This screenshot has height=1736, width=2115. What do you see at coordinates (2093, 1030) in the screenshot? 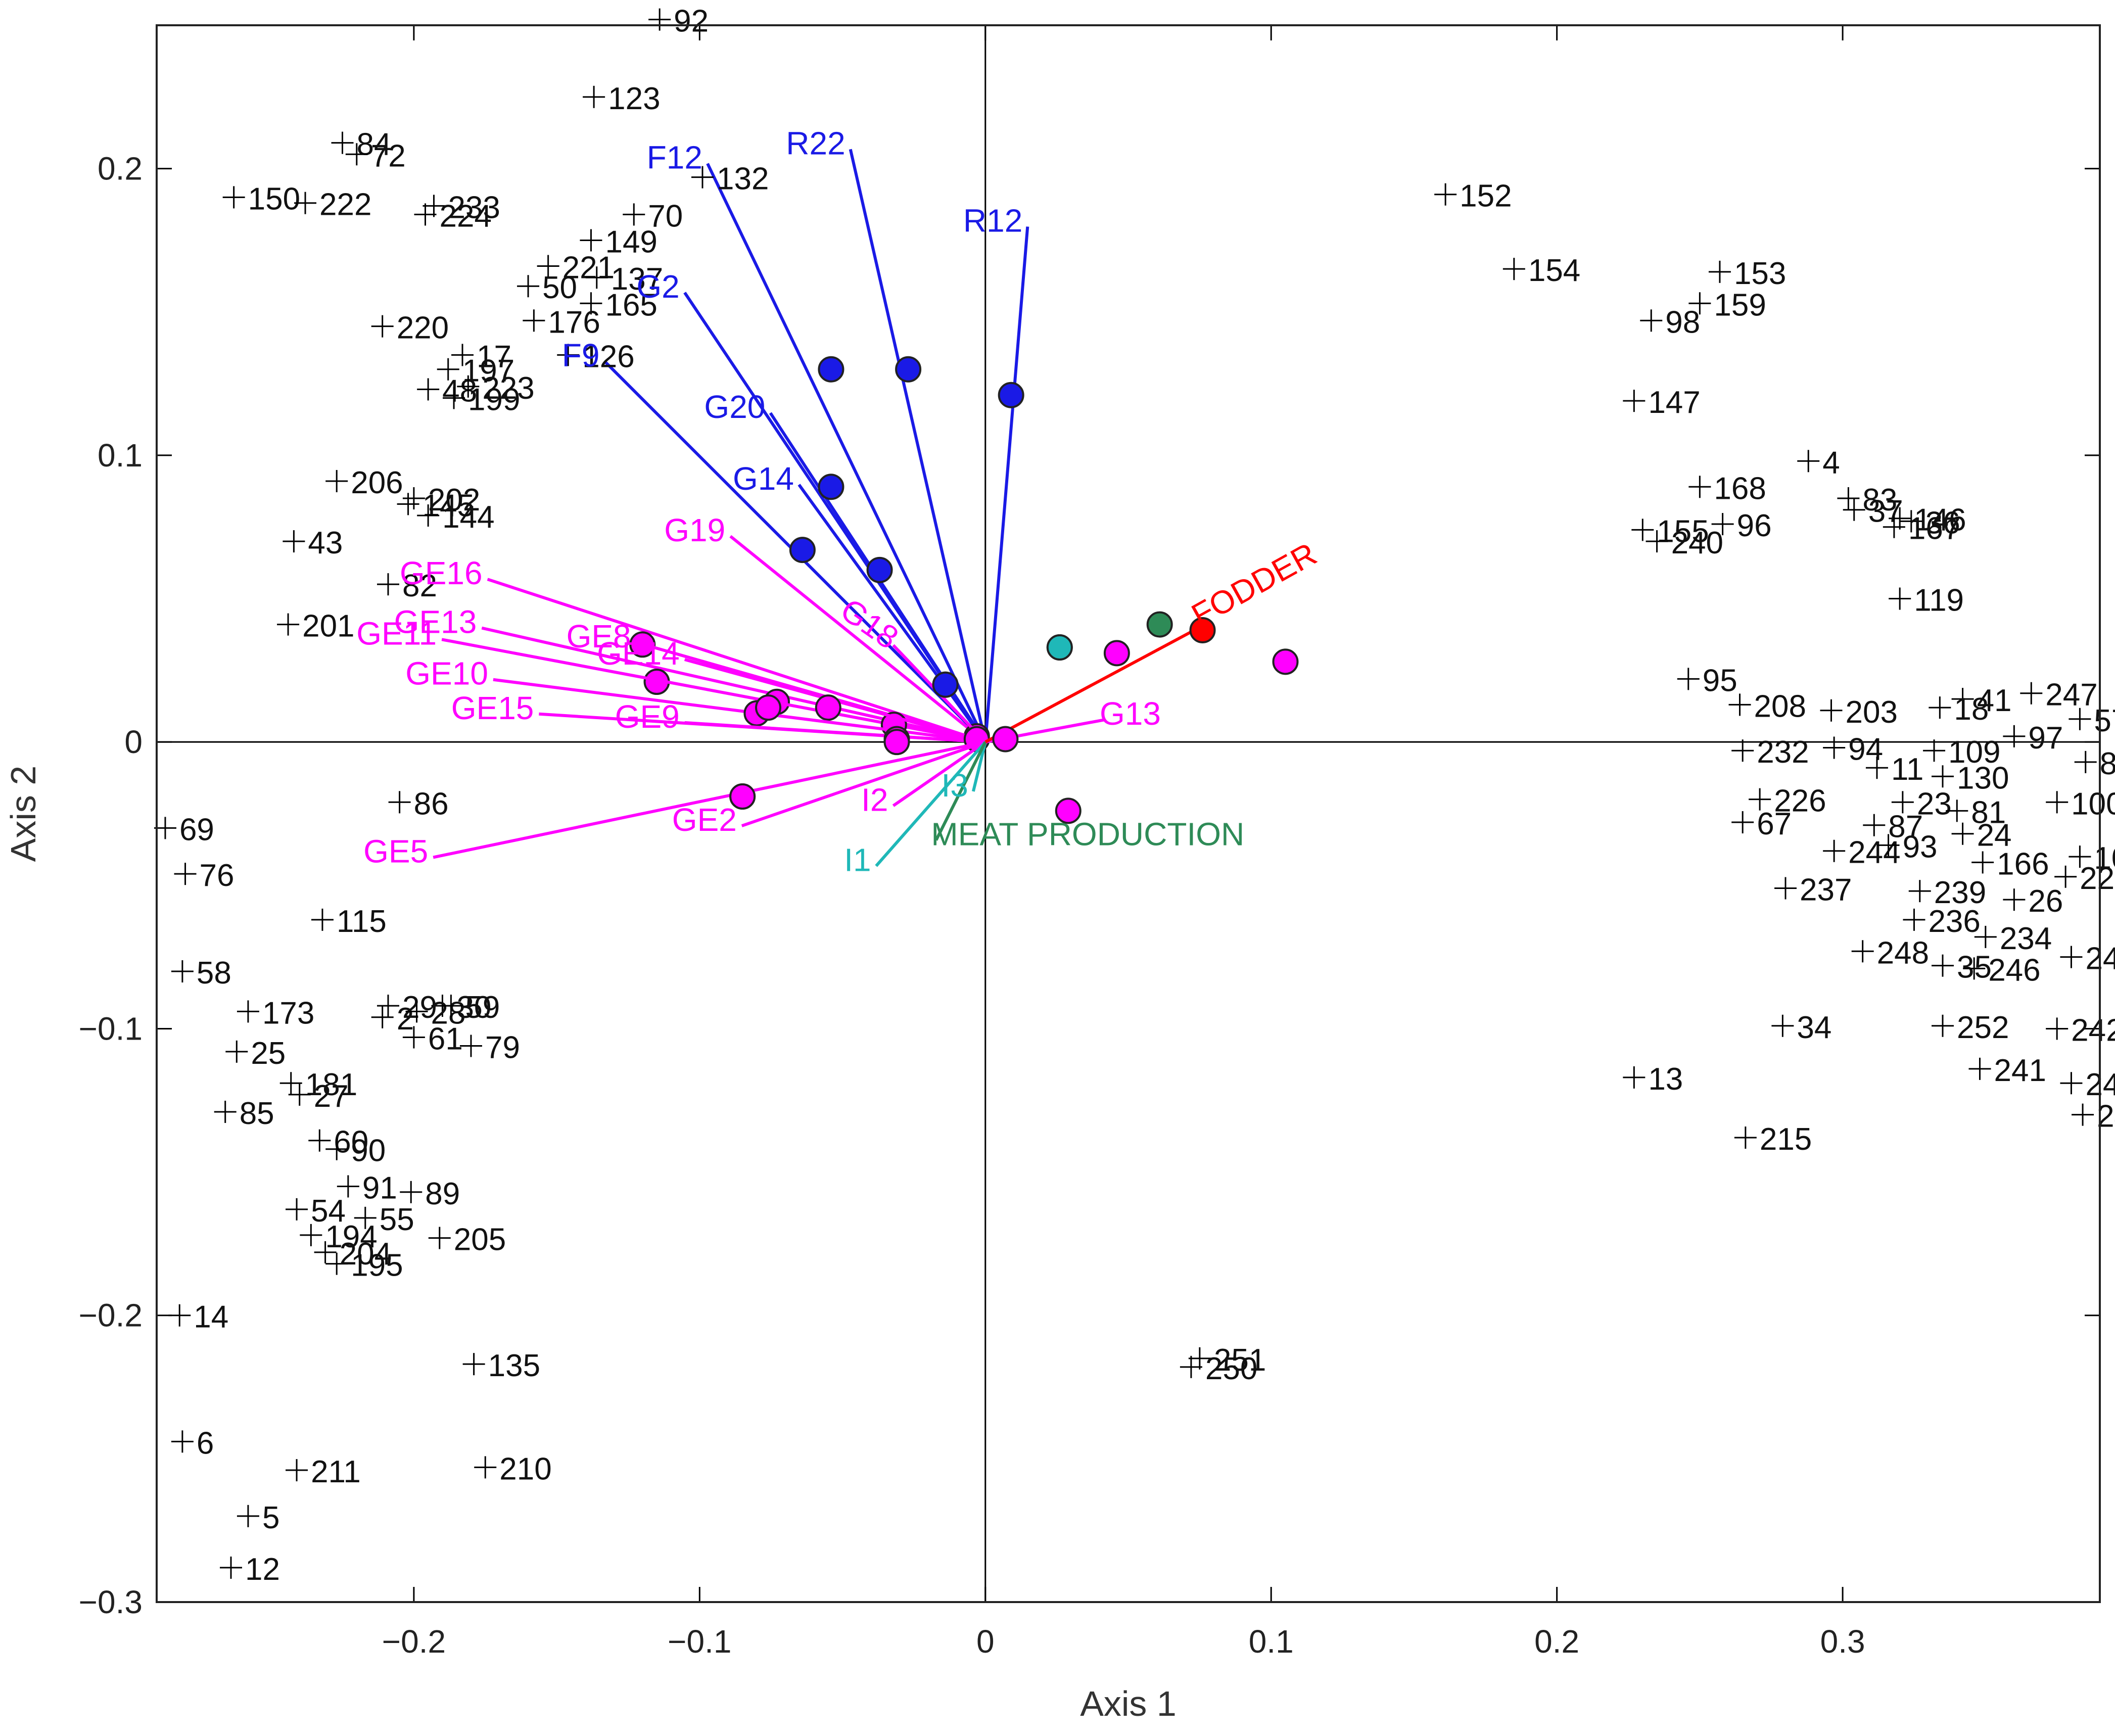
I see `point-label: 242` at bounding box center [2093, 1030].